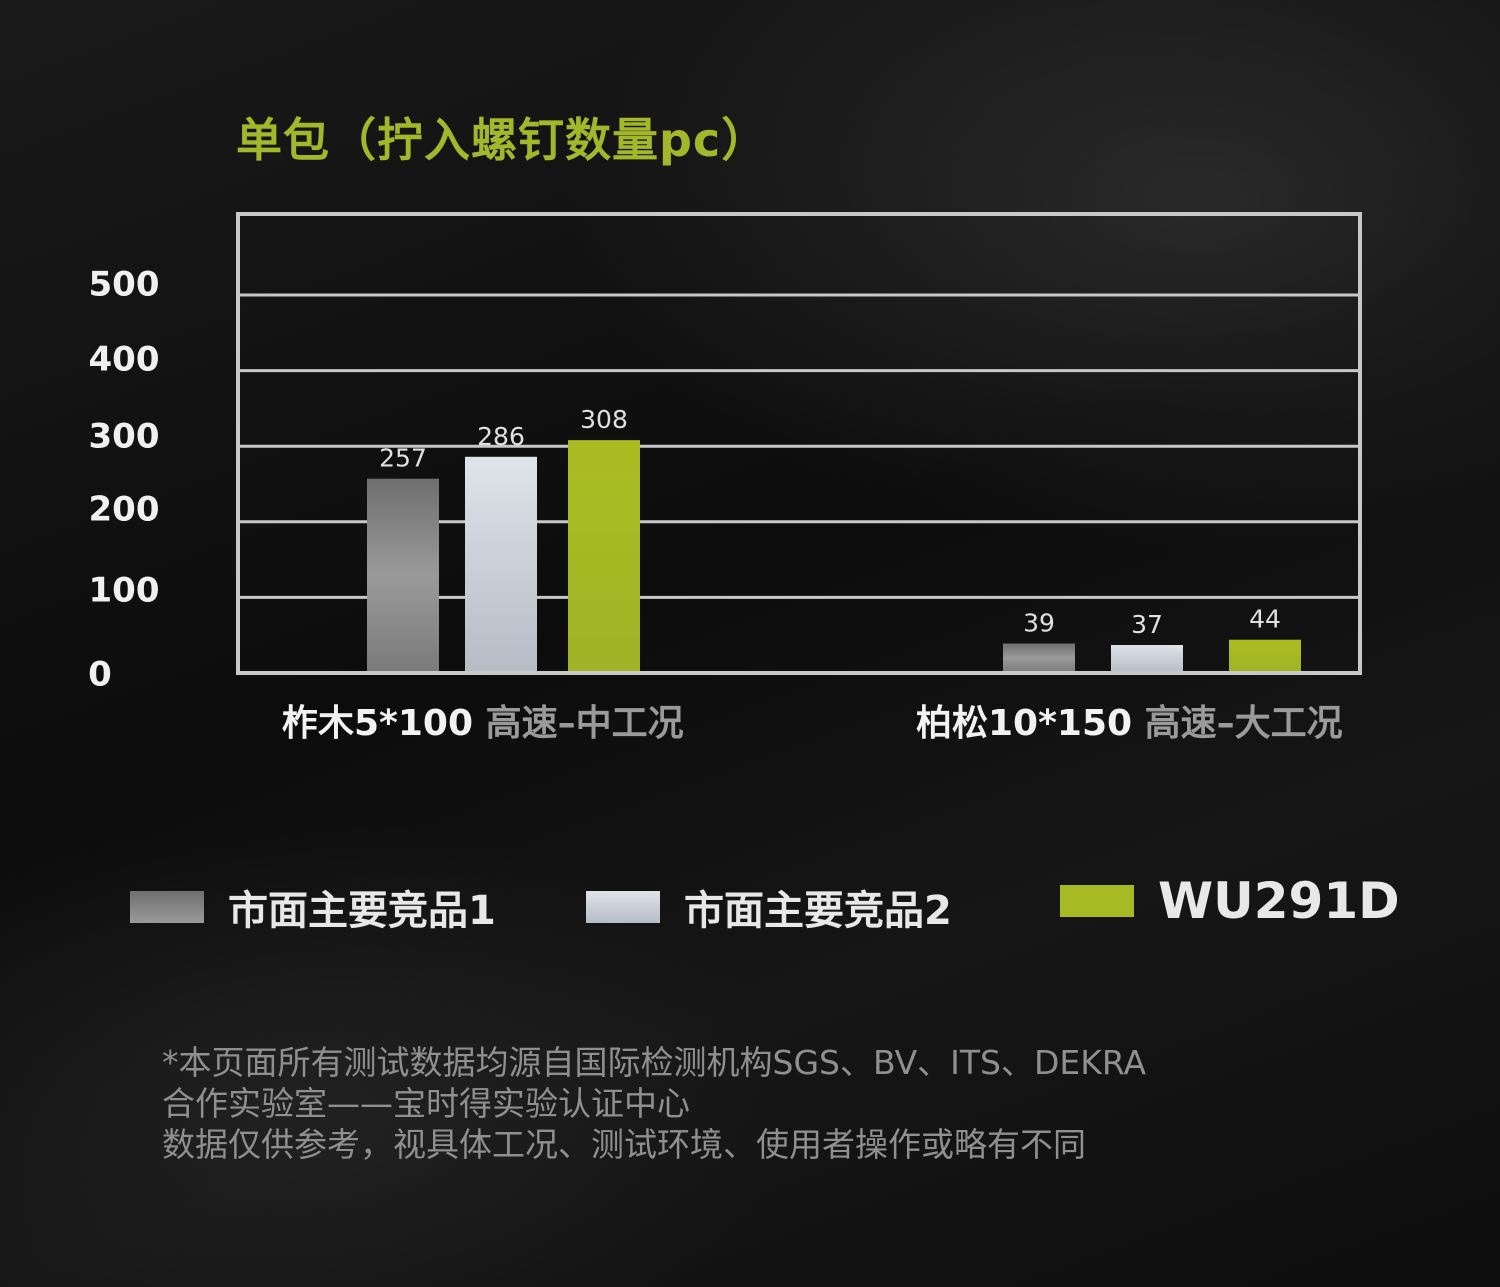  Describe the element at coordinates (502, 140) in the screenshot. I see `chart-title: 单包（拧入螺钉数量pc）` at that location.